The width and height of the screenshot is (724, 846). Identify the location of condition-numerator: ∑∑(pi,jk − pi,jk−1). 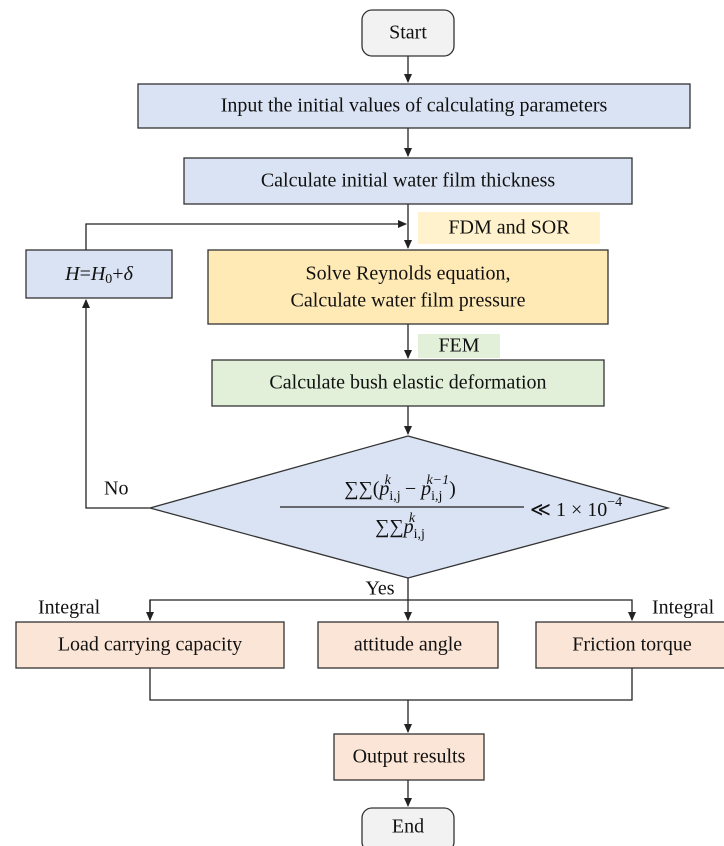
(400, 488).